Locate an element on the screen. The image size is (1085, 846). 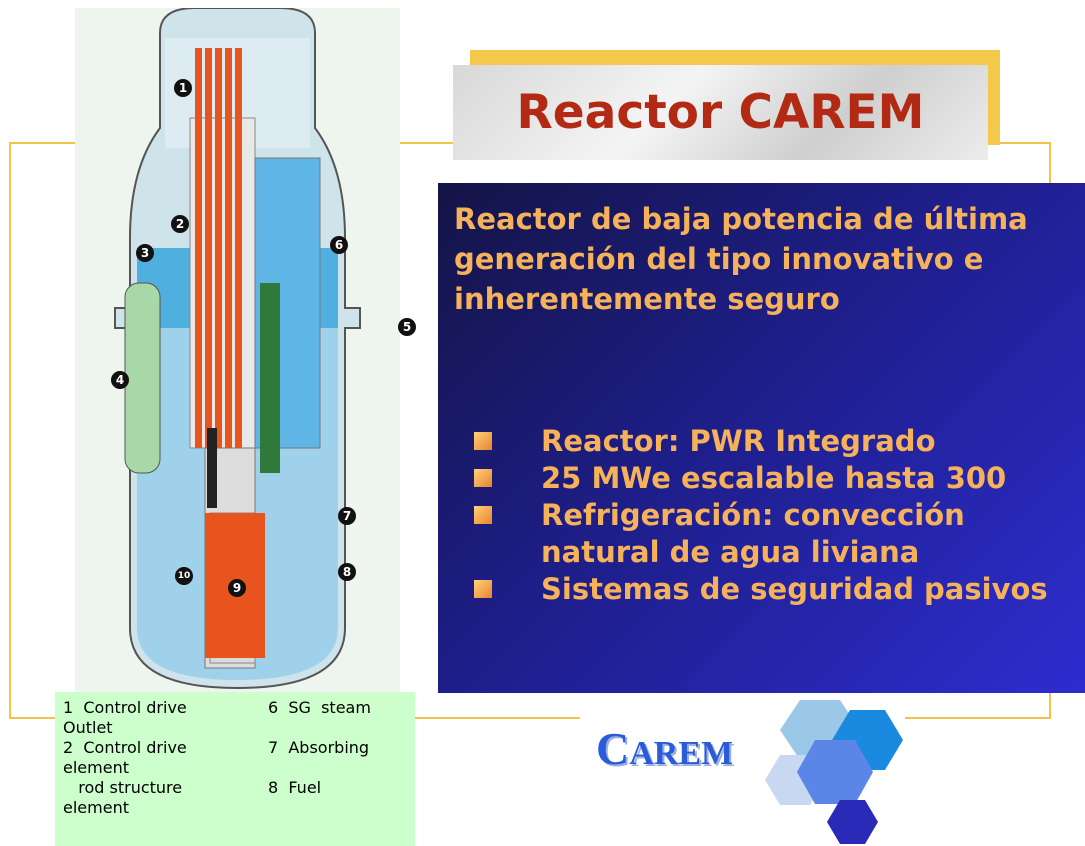
callout: 4 is located at coordinates (120, 380).